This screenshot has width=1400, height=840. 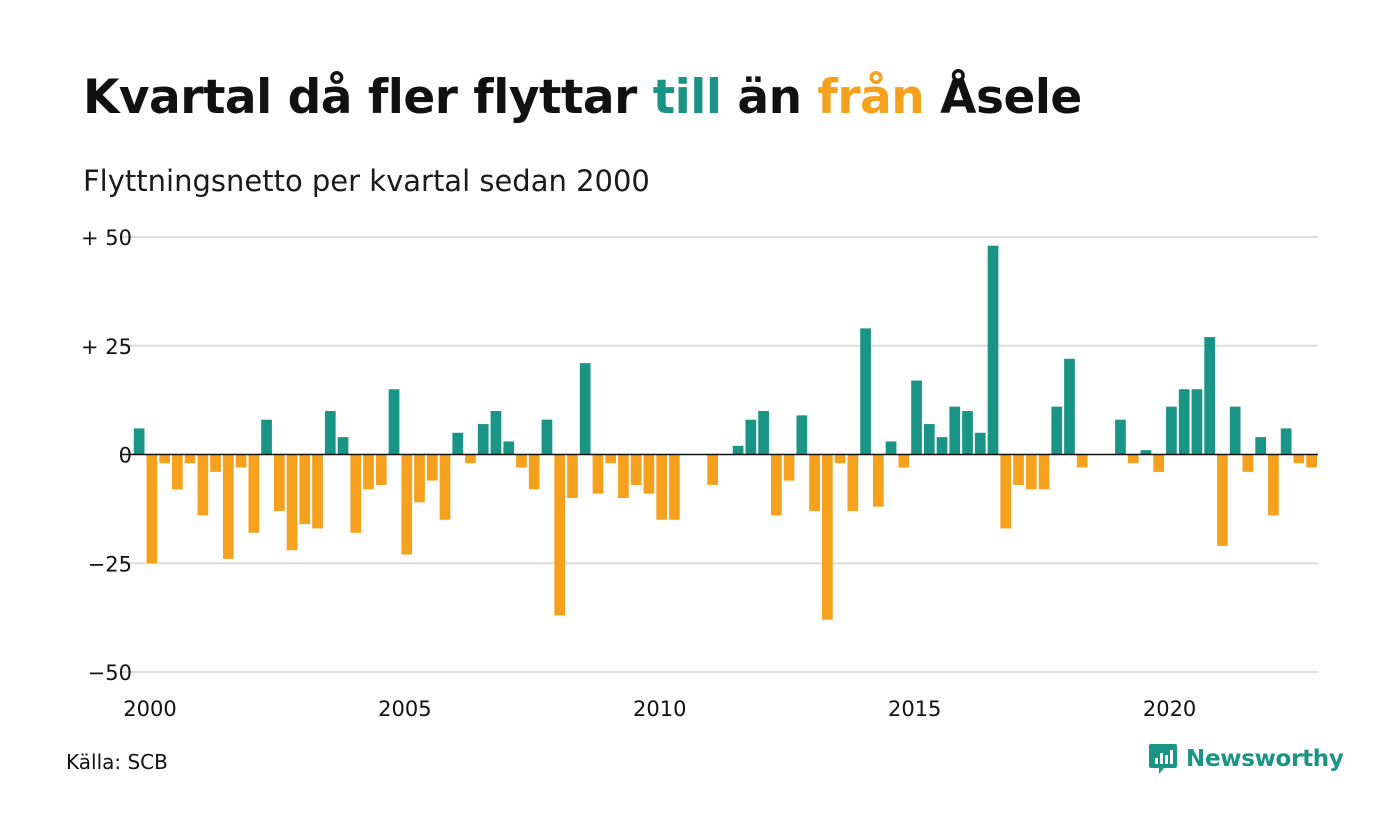 I want to click on x-tick-label: 2000, so click(x=149, y=709).